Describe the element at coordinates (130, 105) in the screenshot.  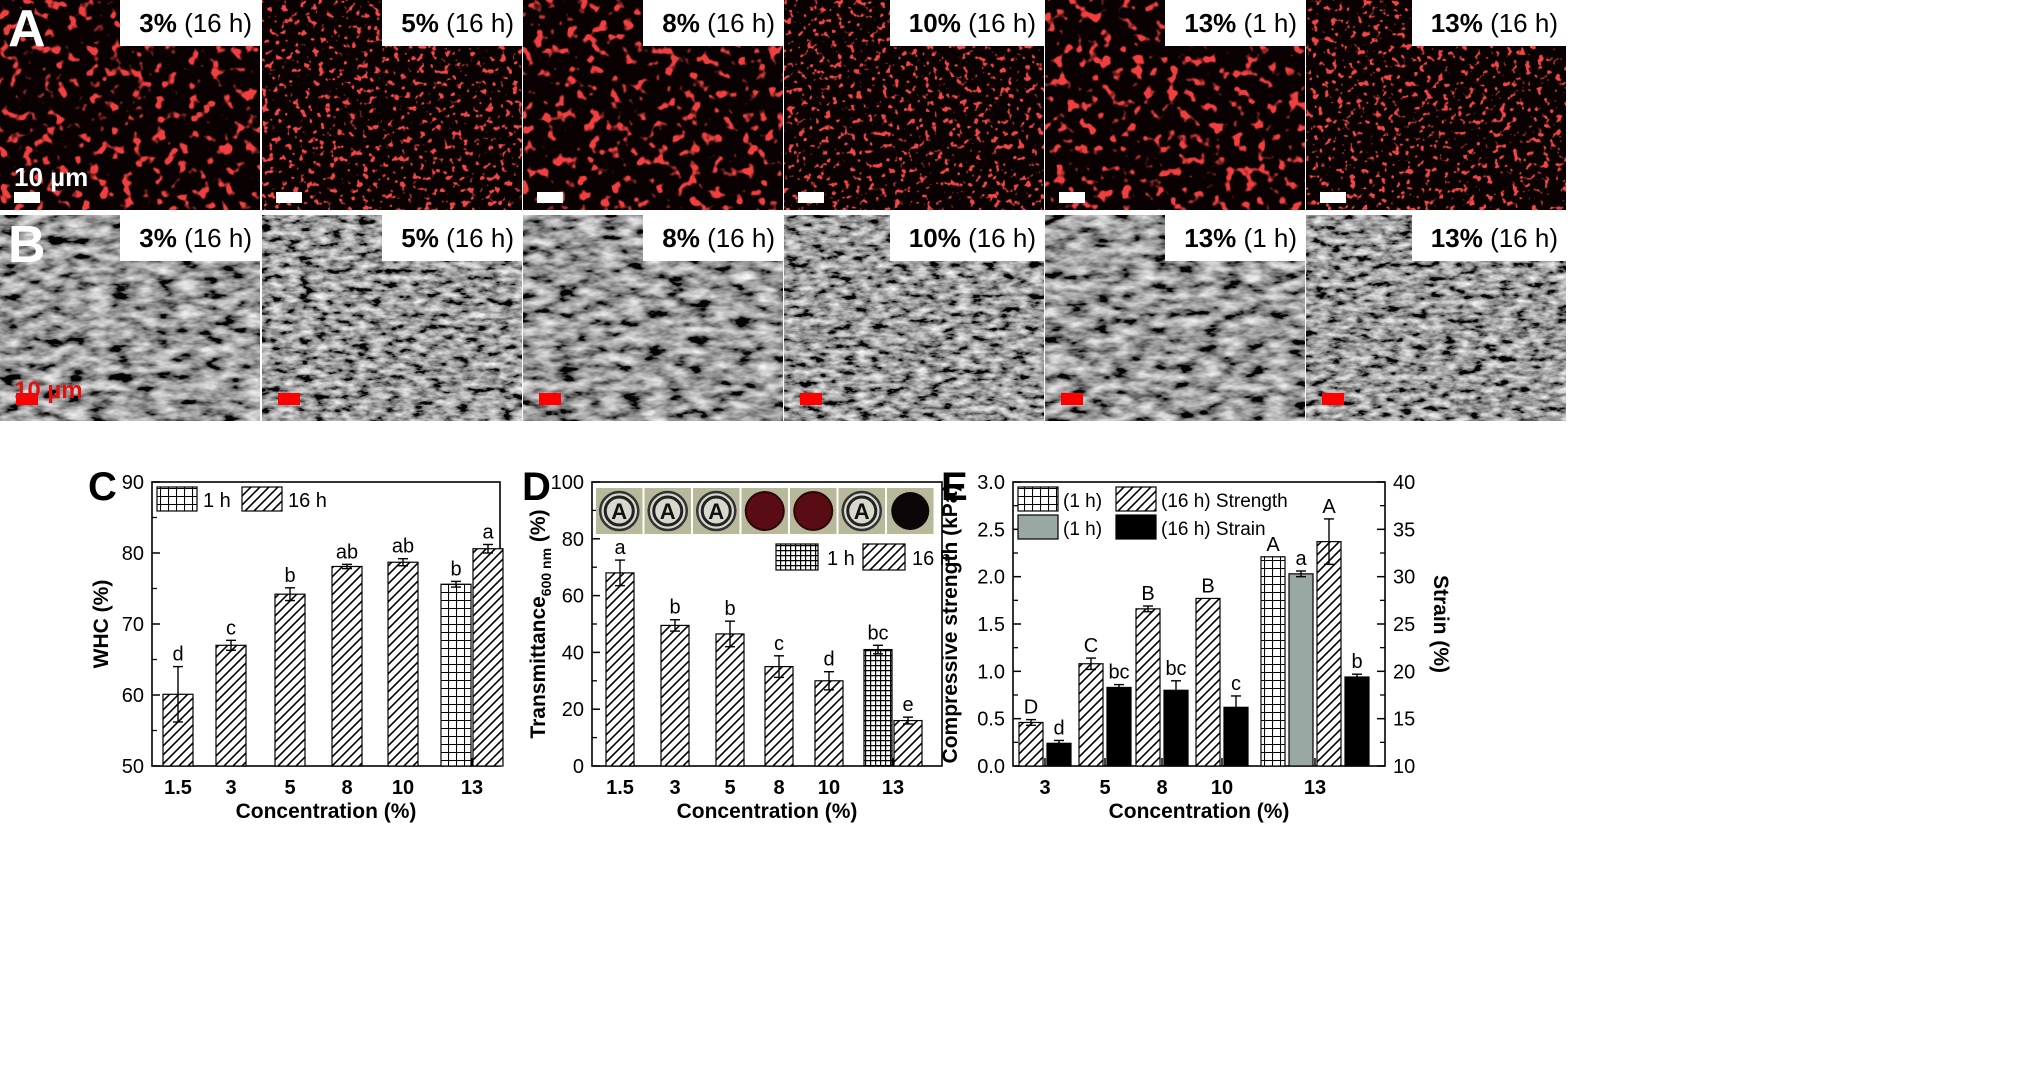
I see `fluorescence-tile: 3% (16 h)` at that location.